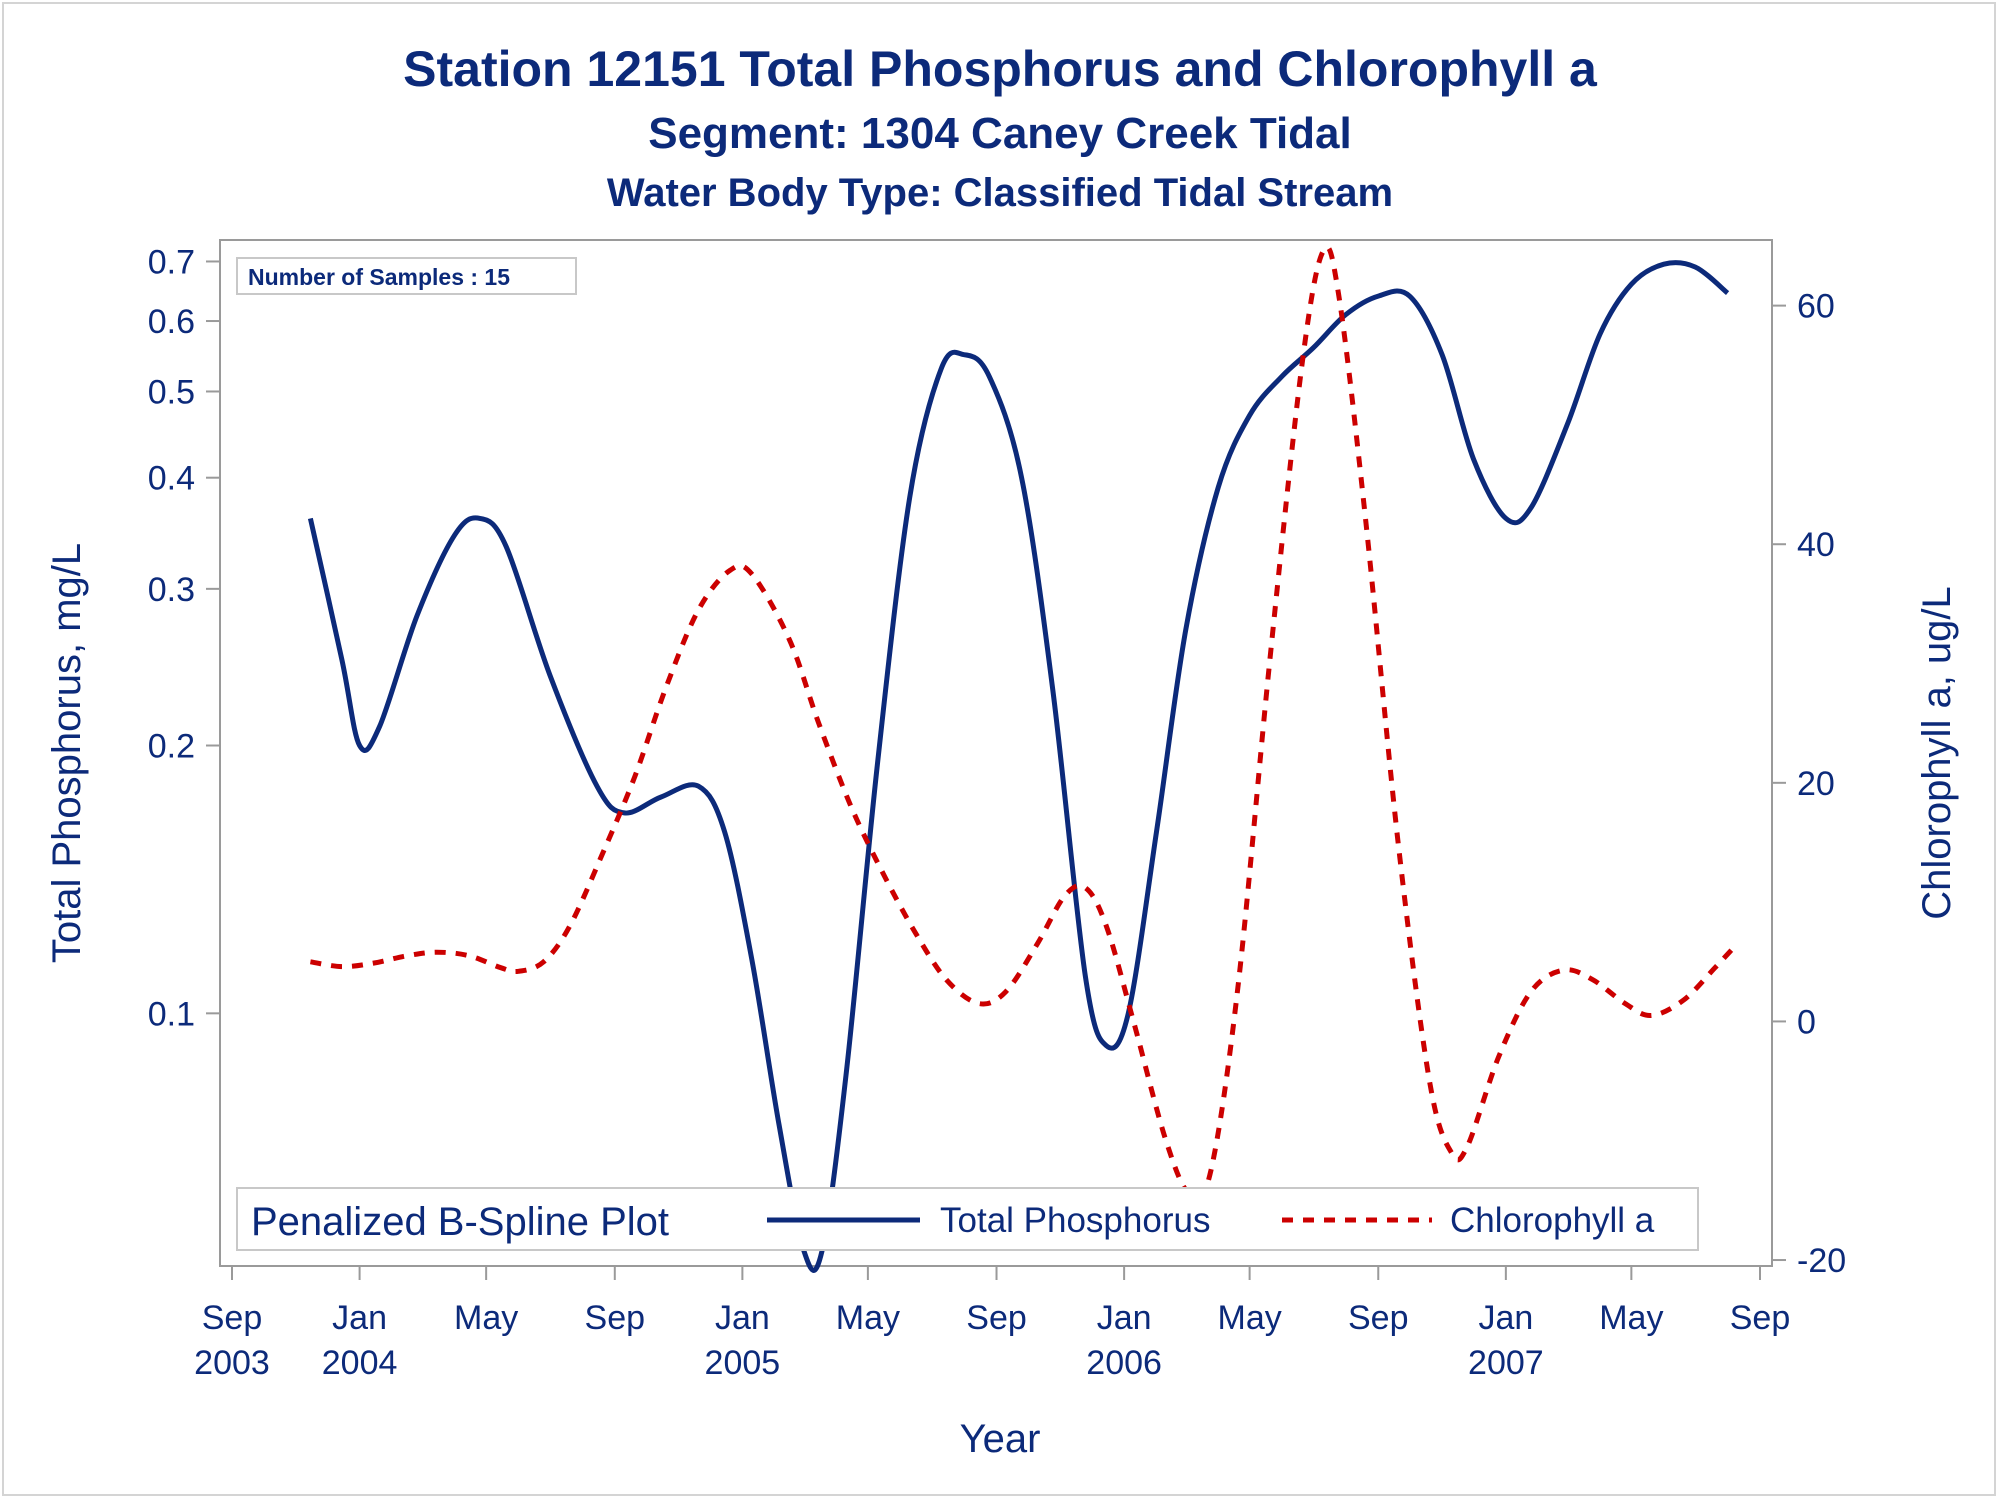  Describe the element at coordinates (1806, 1022) in the screenshot. I see `y2-tick-label: 0` at that location.